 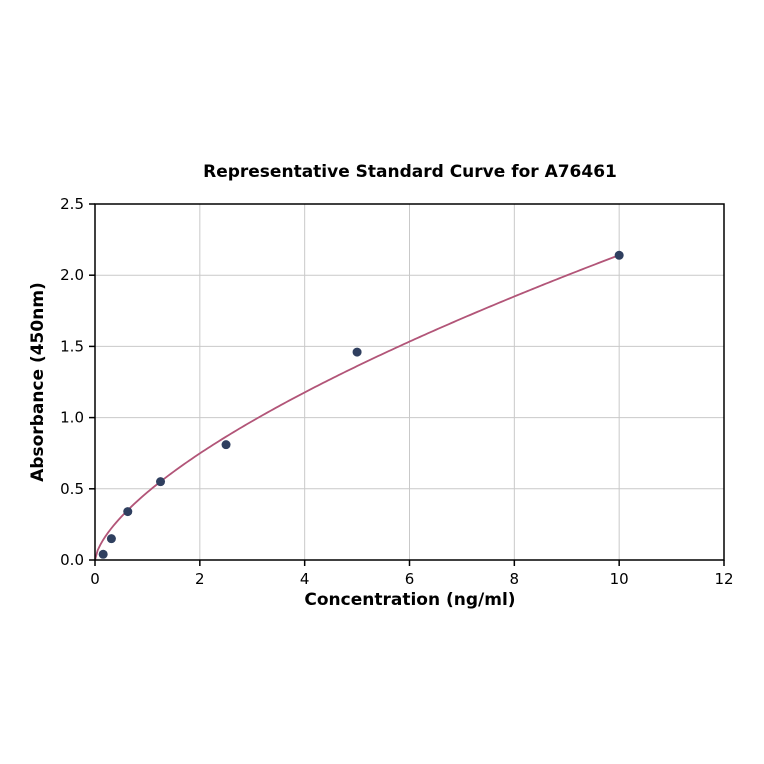 I want to click on y-tick-label: 1.0, so click(x=72, y=418).